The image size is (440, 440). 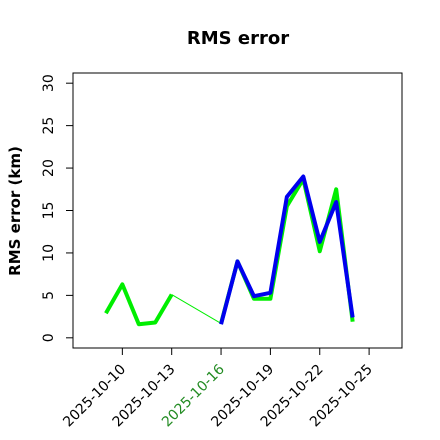 I want to click on series-line, so click(x=287, y=249).